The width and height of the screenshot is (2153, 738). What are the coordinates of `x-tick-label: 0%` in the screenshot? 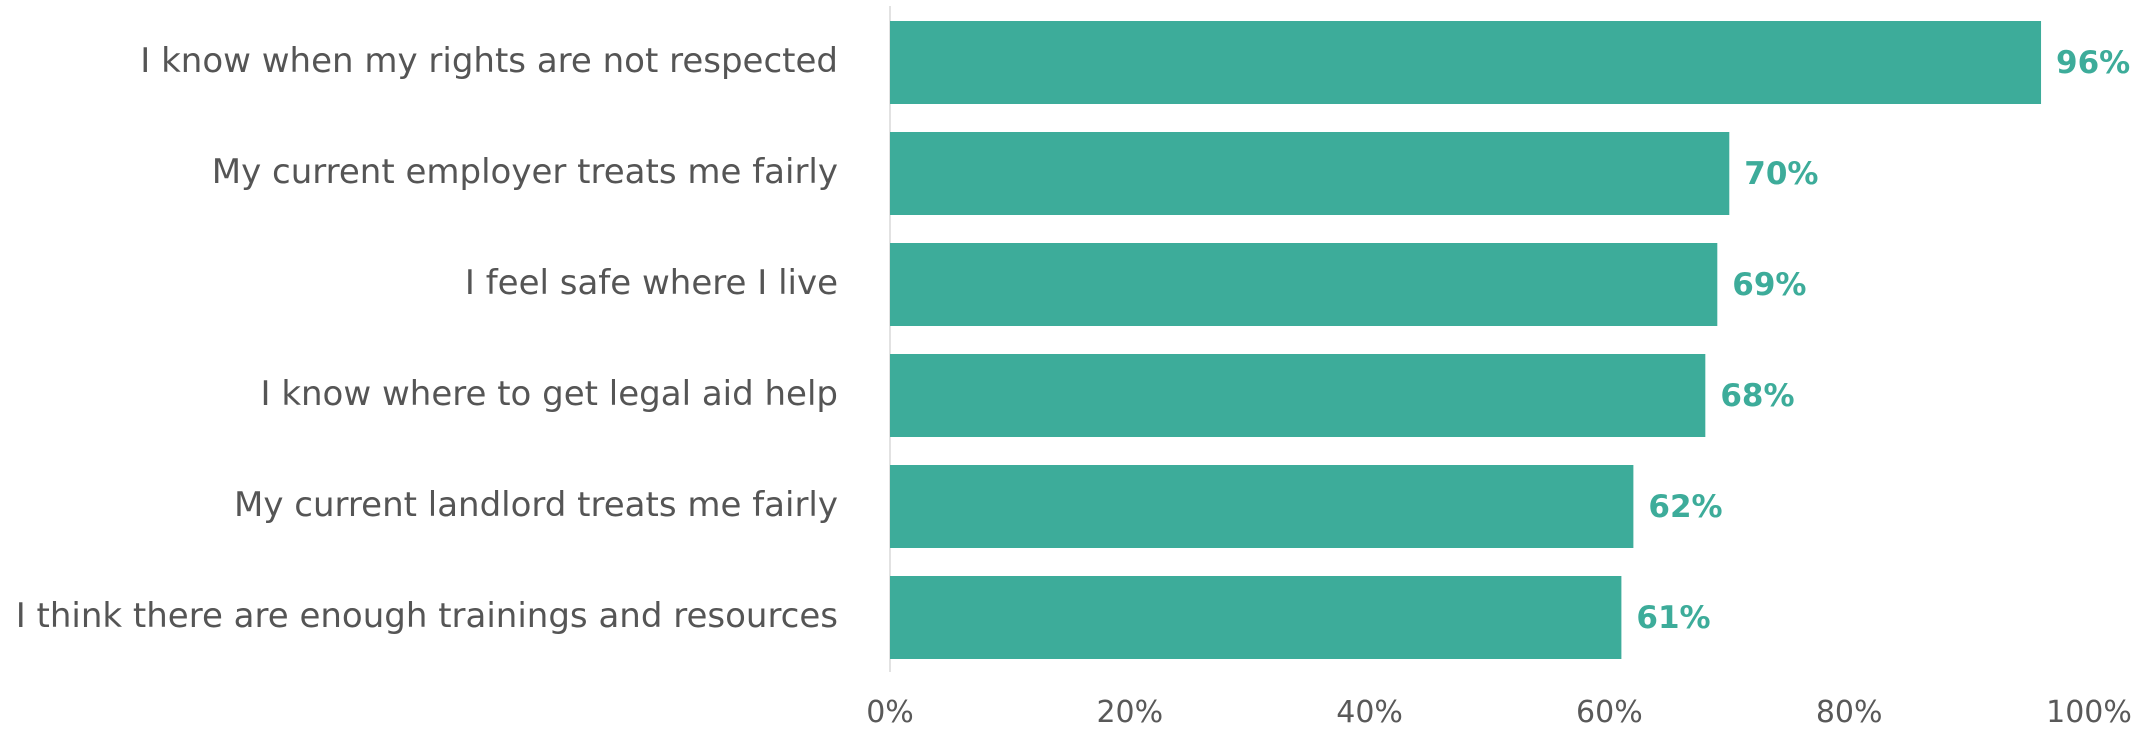 It's located at (890, 712).